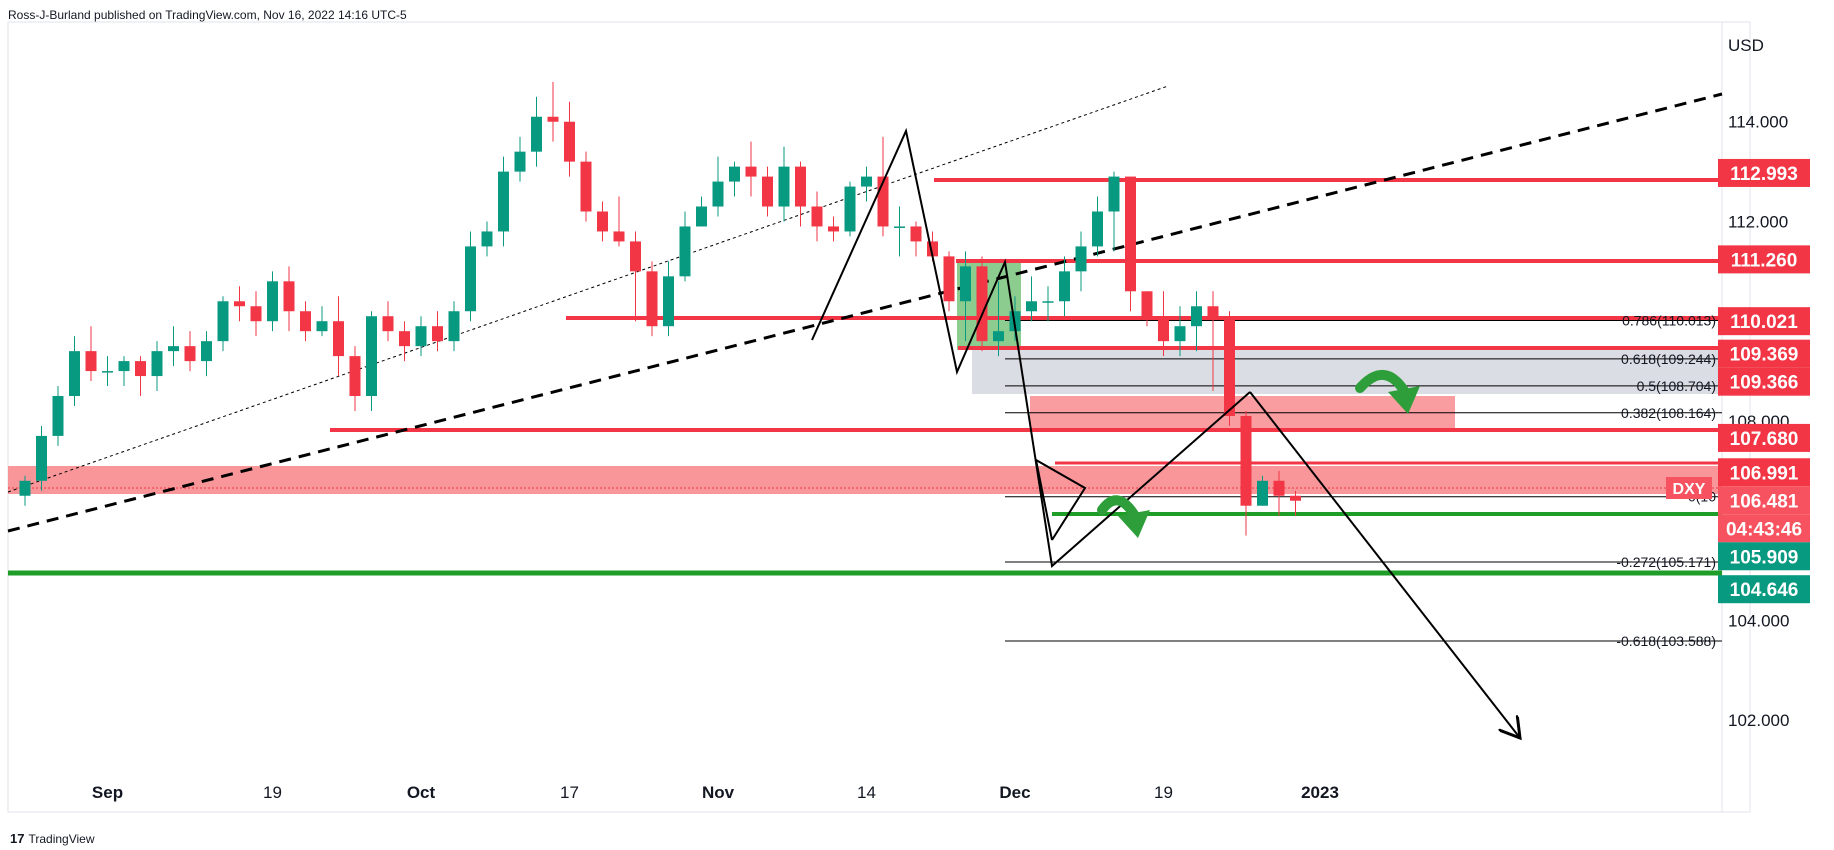 The height and width of the screenshot is (850, 1834). What do you see at coordinates (865, 480) in the screenshot?
I see `support-zone` at bounding box center [865, 480].